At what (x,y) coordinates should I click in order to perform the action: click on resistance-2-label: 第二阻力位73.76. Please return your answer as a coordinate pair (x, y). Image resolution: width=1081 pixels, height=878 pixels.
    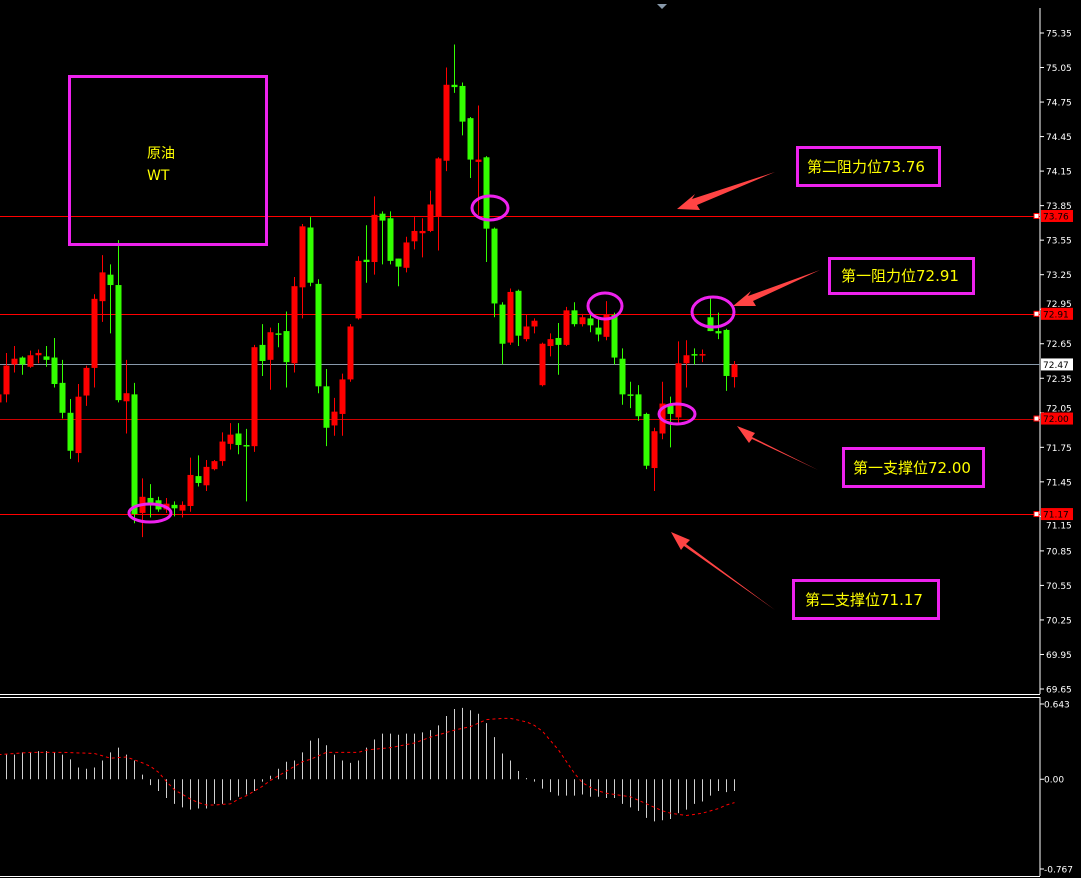
    Looking at the image, I should click on (866, 167).